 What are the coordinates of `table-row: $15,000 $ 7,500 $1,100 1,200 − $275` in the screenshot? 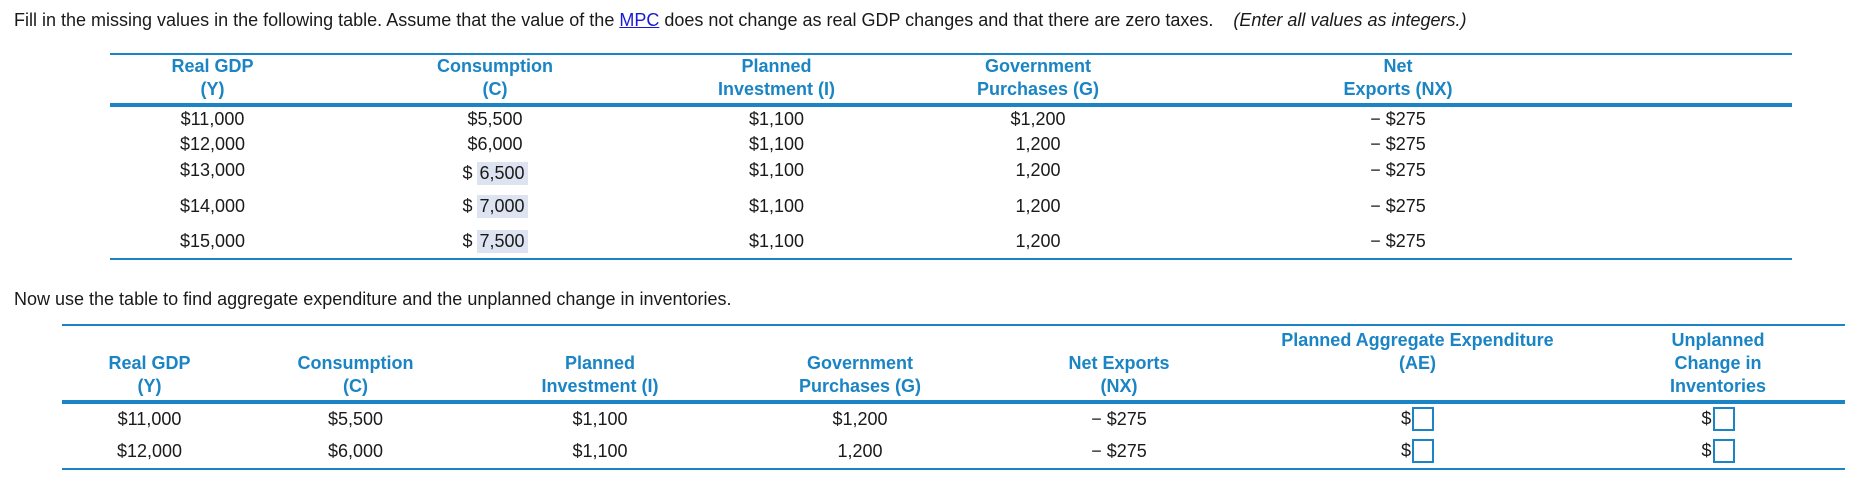 It's located at (951, 241).